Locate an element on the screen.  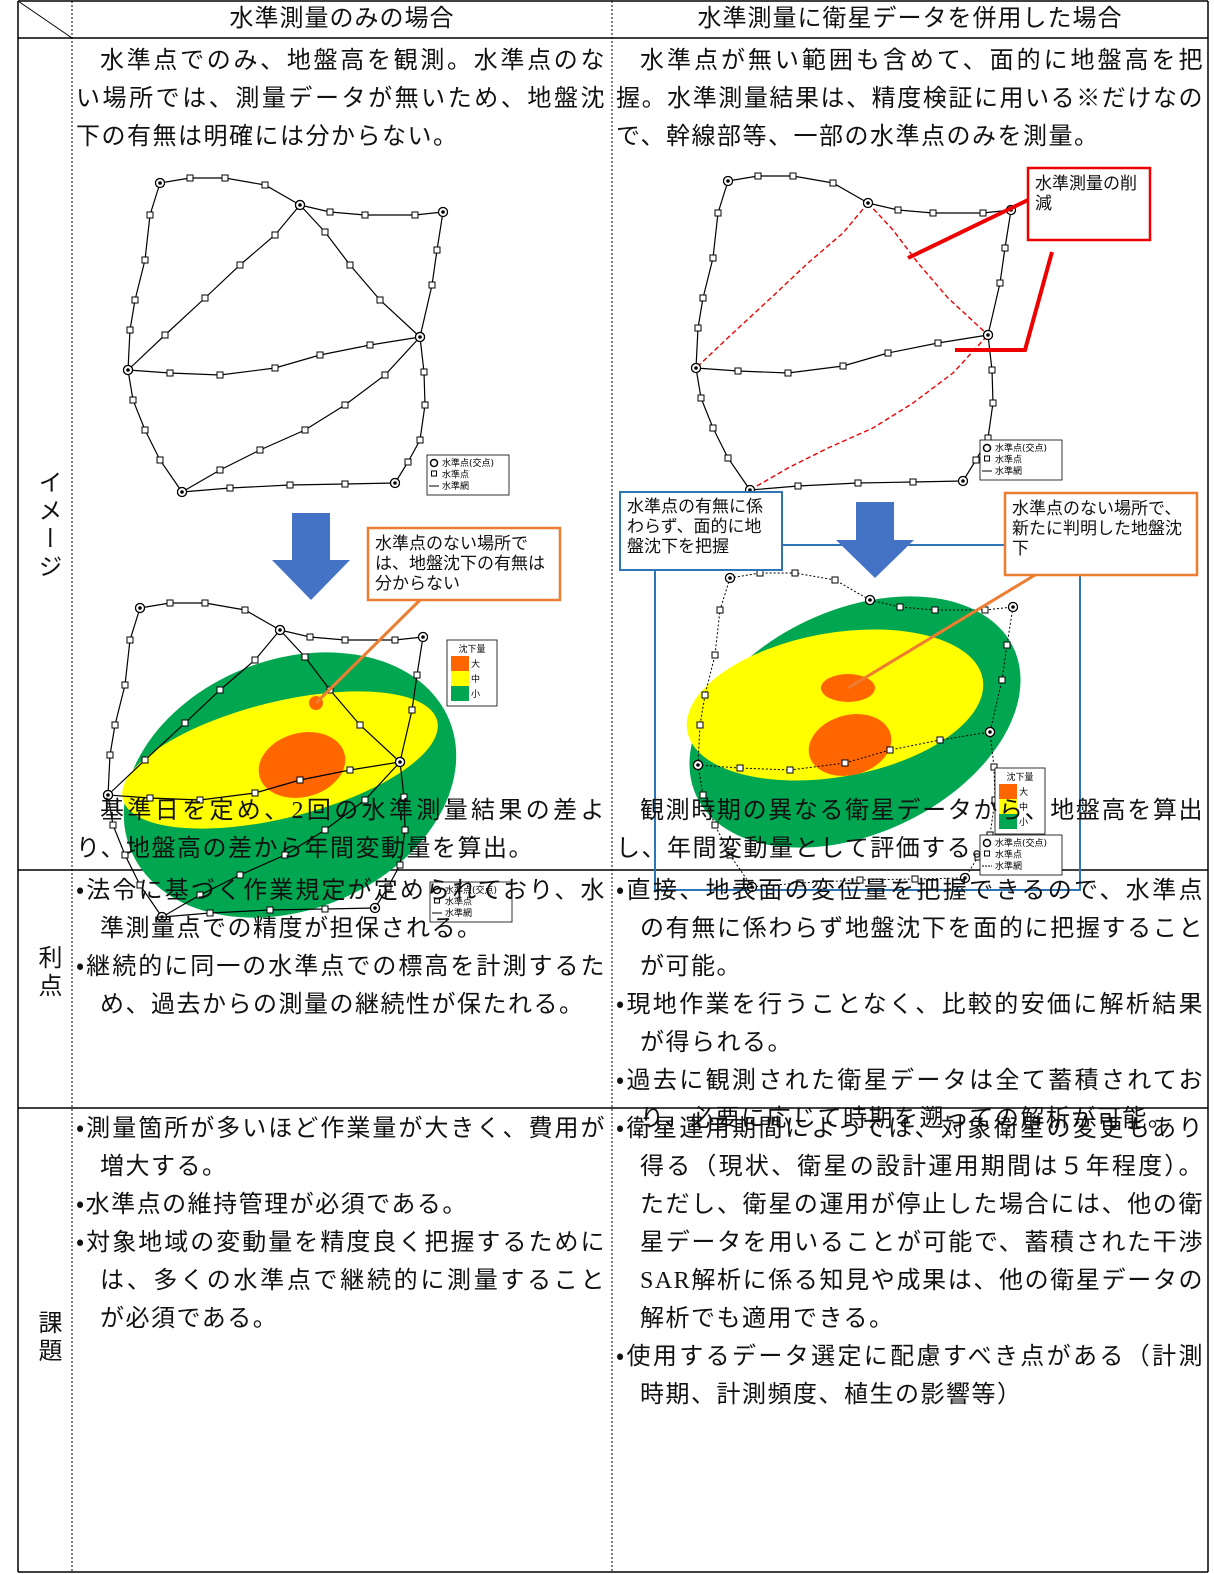
paragraph: 基準日を定め、2回の水準測量結果の差より、地盤高の差から年間変動量を算出。 is located at coordinates (341, 830).